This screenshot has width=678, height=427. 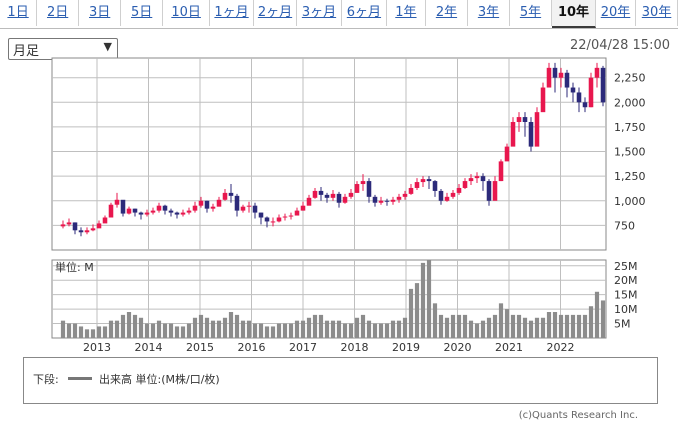 I want to click on x-tick-label: 2022, so click(x=561, y=347).